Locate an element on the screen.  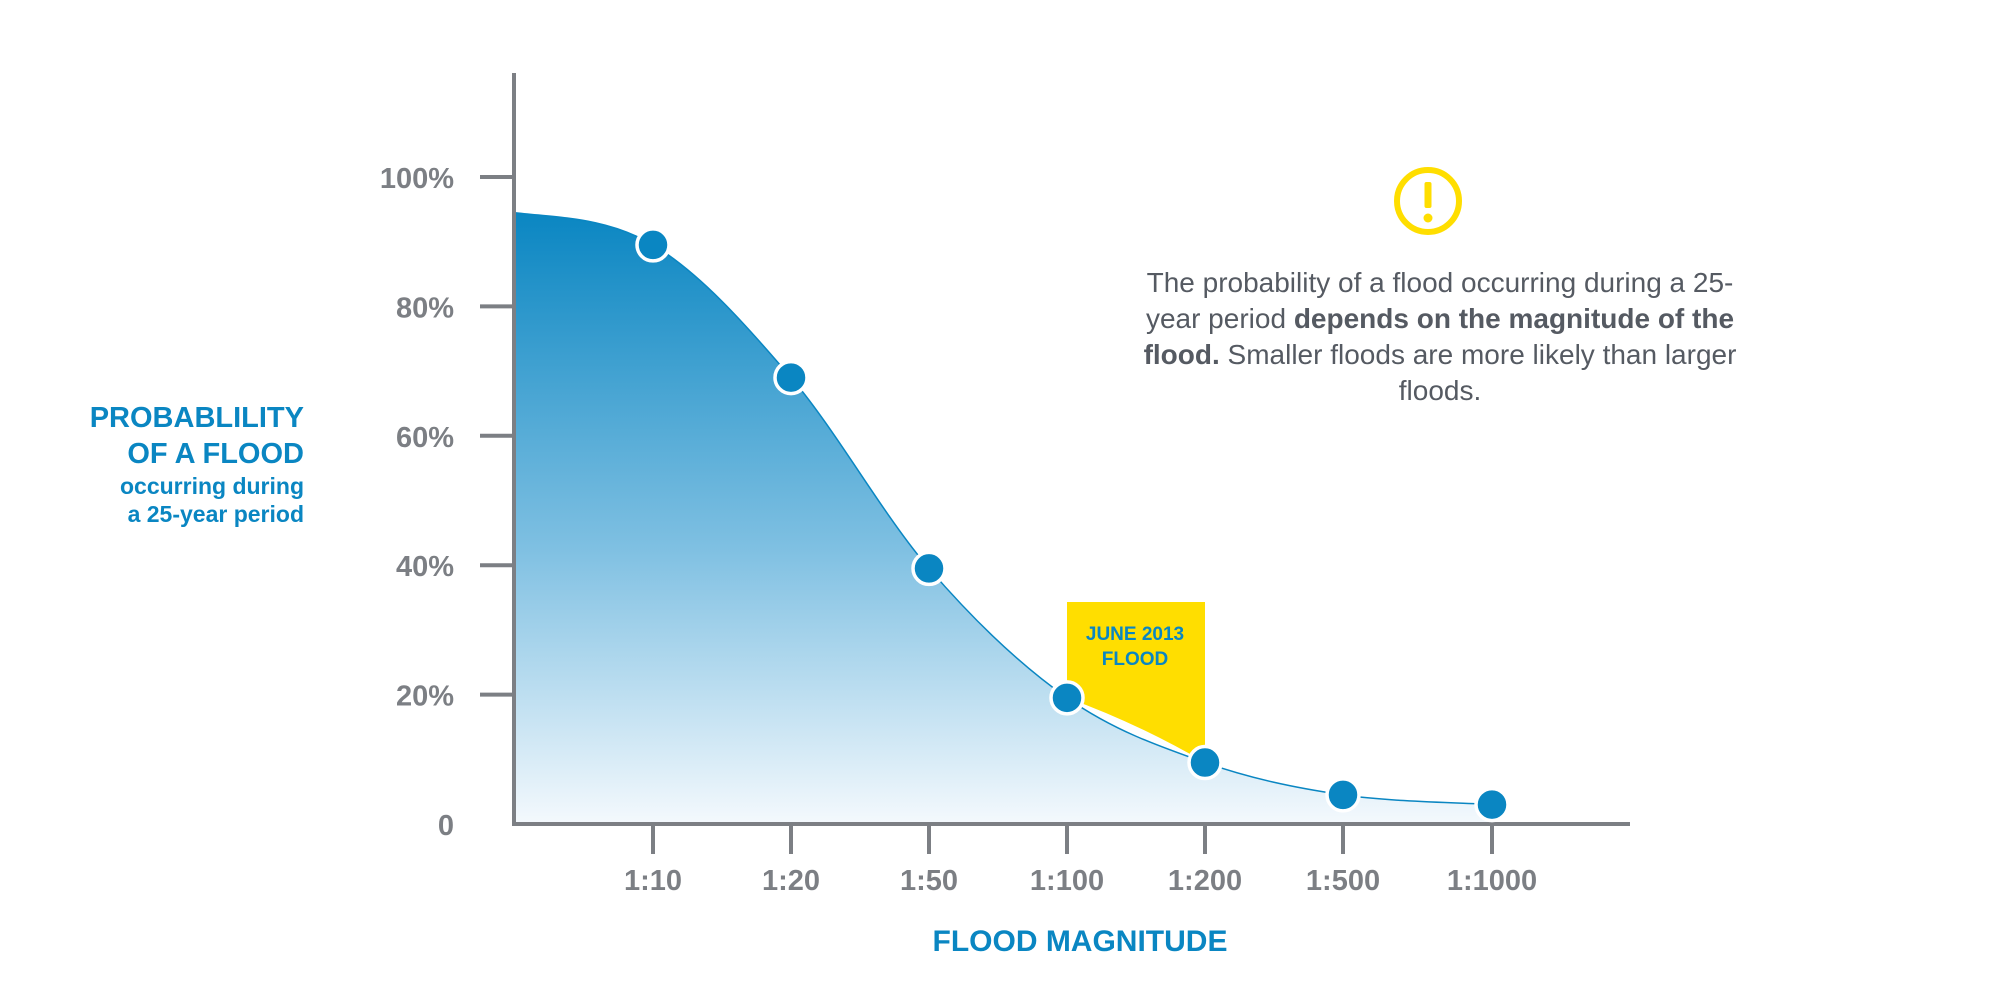
x-tick-label: 1:10 is located at coordinates (653, 881).